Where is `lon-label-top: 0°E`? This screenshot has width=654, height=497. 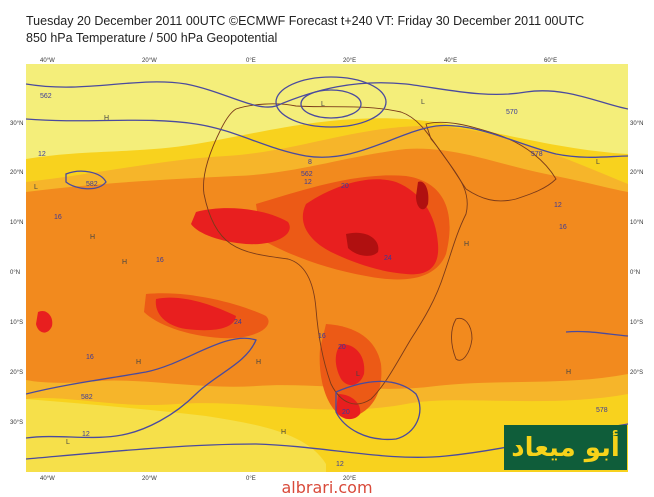
lon-label-top: 0°E is located at coordinates (251, 61).